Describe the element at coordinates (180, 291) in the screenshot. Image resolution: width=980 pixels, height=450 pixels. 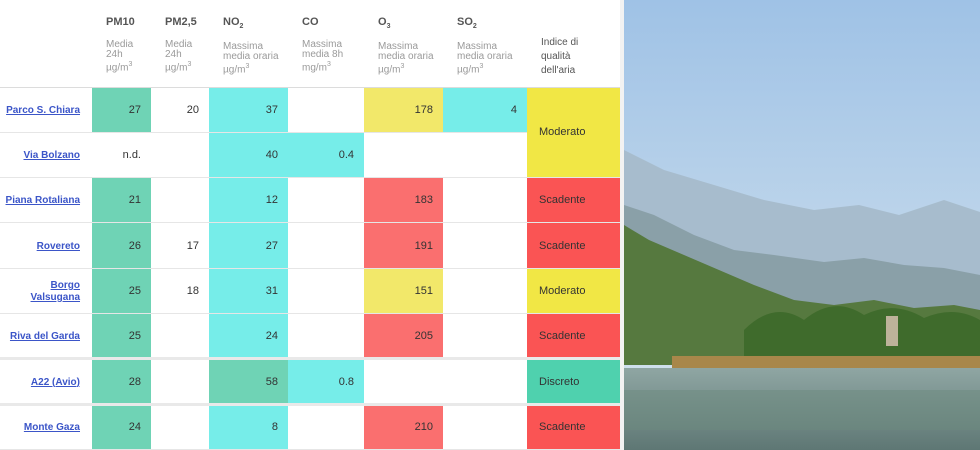
I see `pm25-cell: 18` at that location.